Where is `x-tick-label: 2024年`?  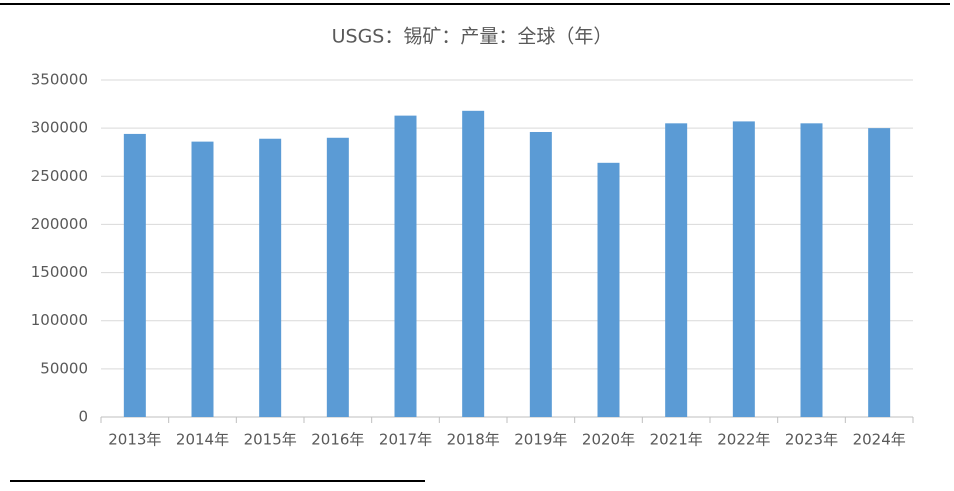 x-tick-label: 2024年 is located at coordinates (879, 440).